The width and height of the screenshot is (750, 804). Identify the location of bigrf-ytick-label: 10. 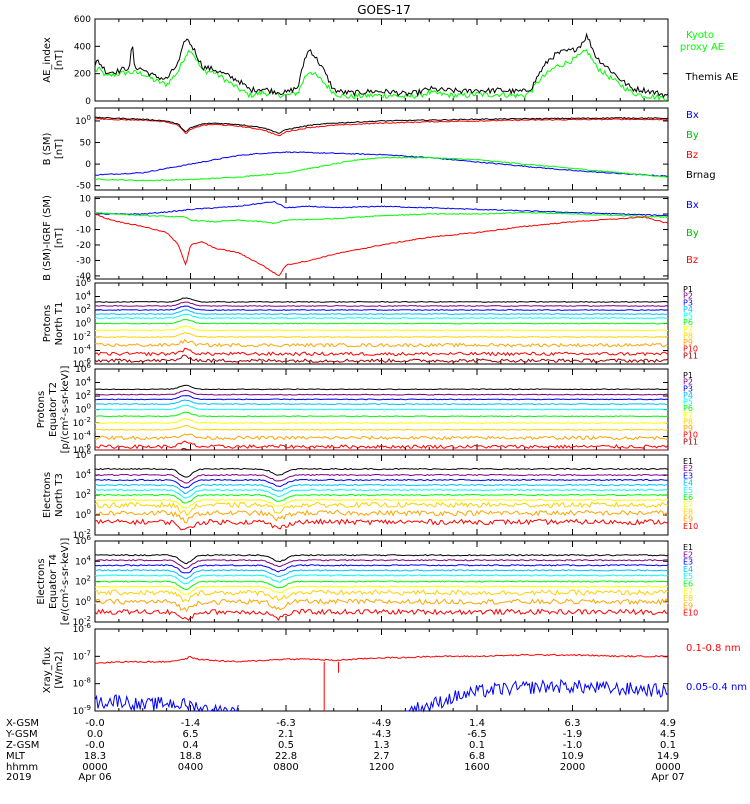
(86, 200).